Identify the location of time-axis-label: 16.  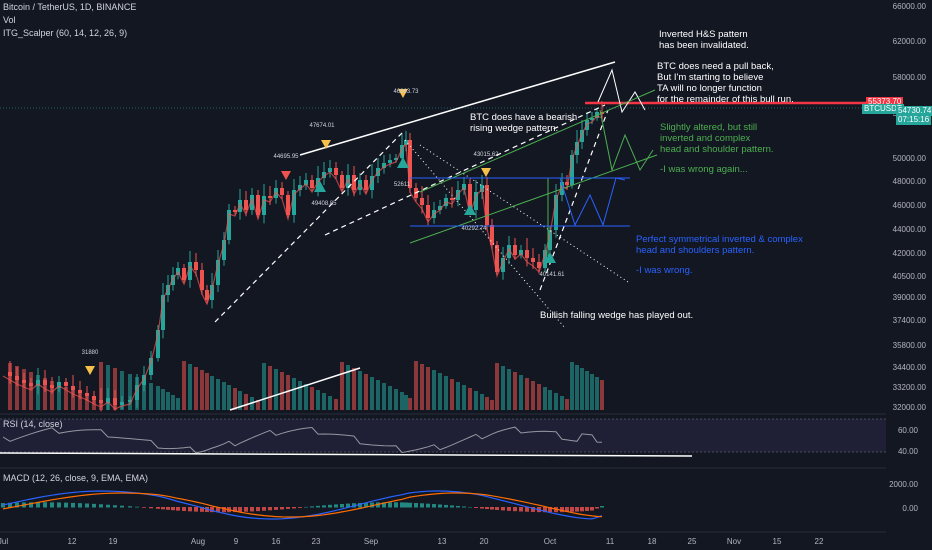
(276, 541).